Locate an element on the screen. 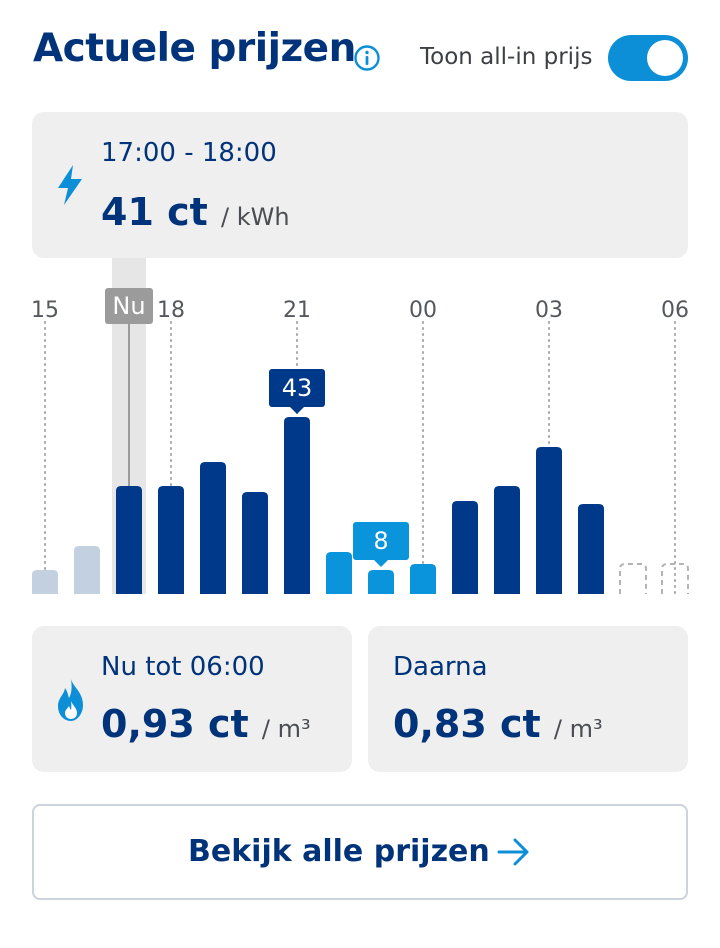 The width and height of the screenshot is (720, 948). gas-now-price-value: 0,93 ct is located at coordinates (175, 724).